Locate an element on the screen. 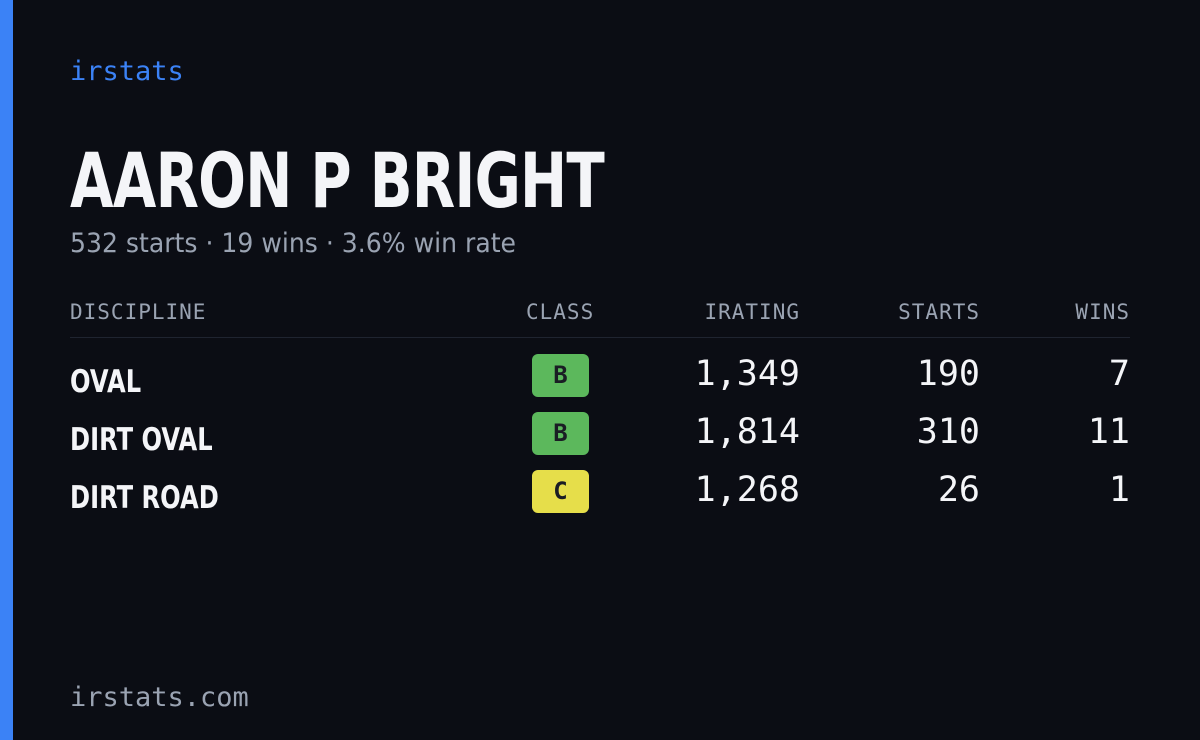 The height and width of the screenshot is (740, 1200). brand: irstats is located at coordinates (127, 71).